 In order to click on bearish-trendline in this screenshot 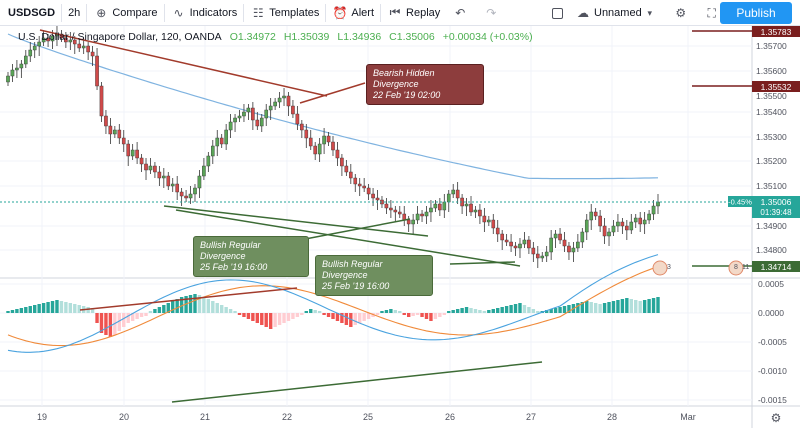, I will do `click(183, 63)`.